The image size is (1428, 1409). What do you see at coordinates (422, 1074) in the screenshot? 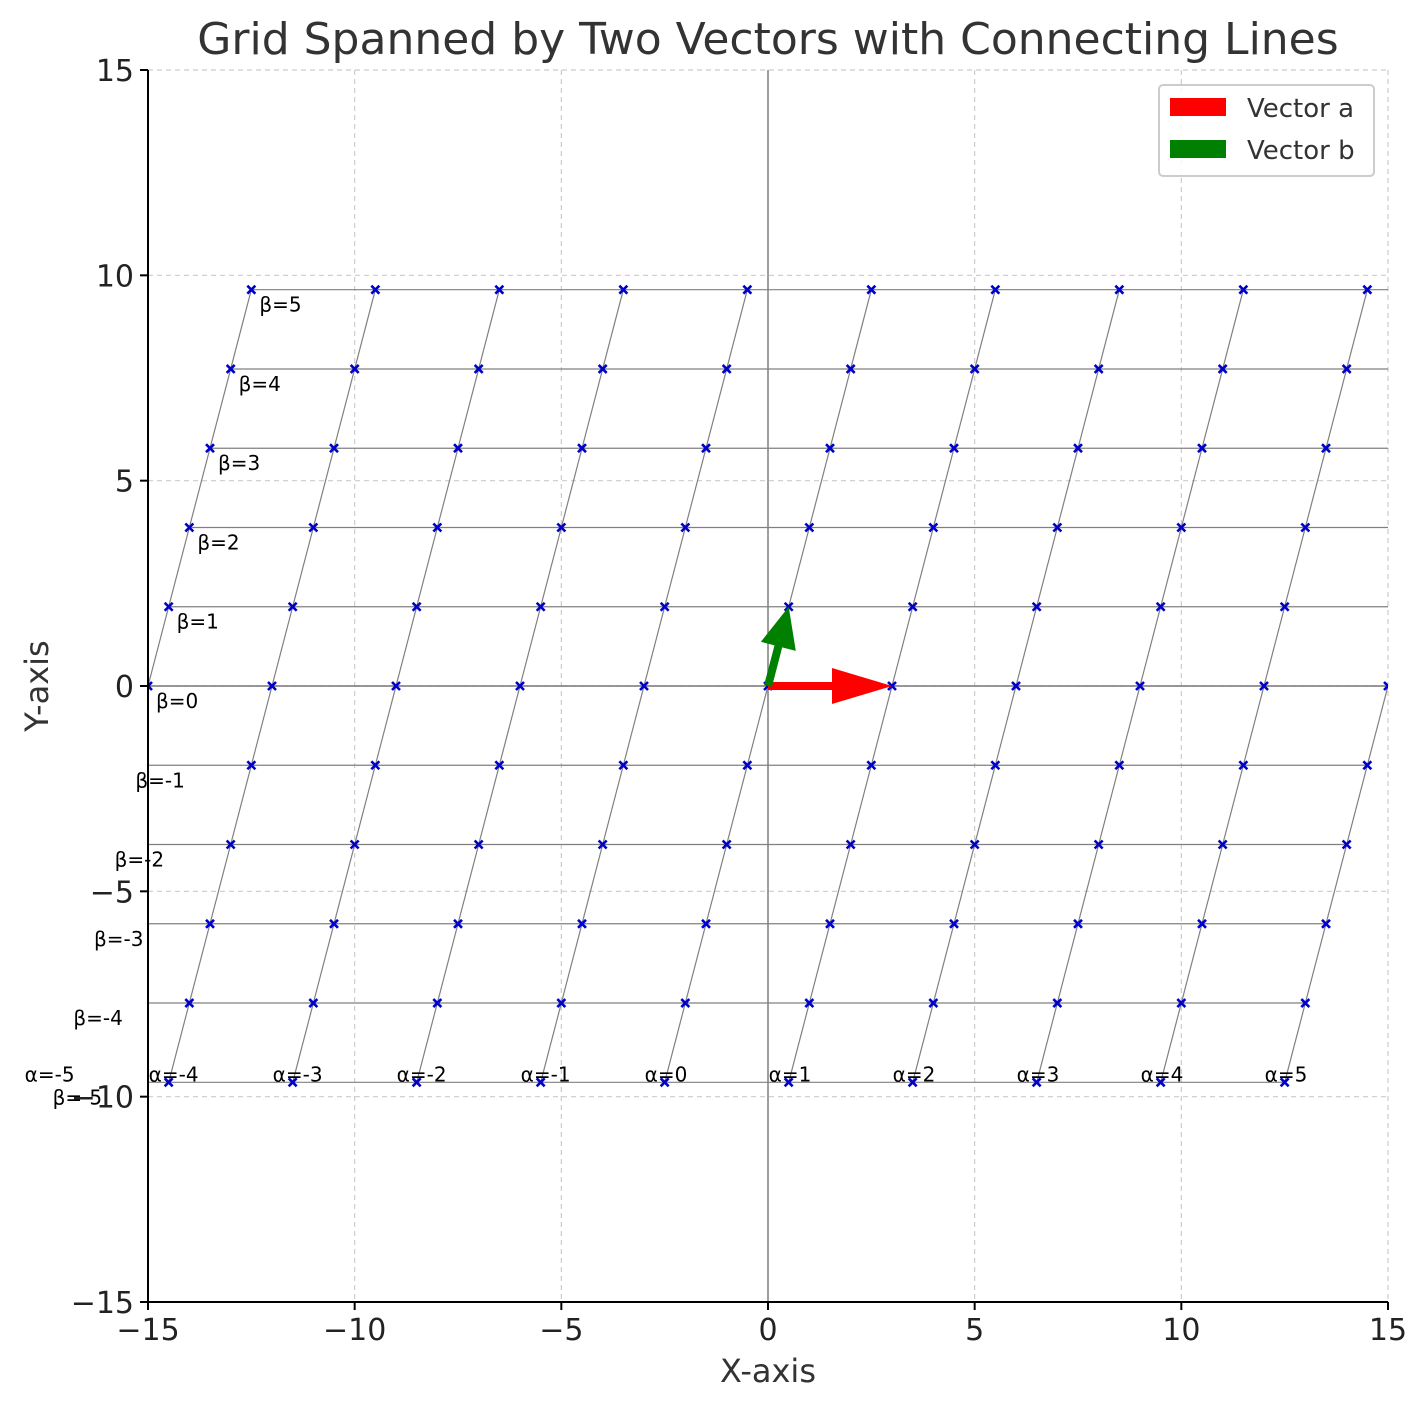
I see `alpha-label: α=-2` at bounding box center [422, 1074].